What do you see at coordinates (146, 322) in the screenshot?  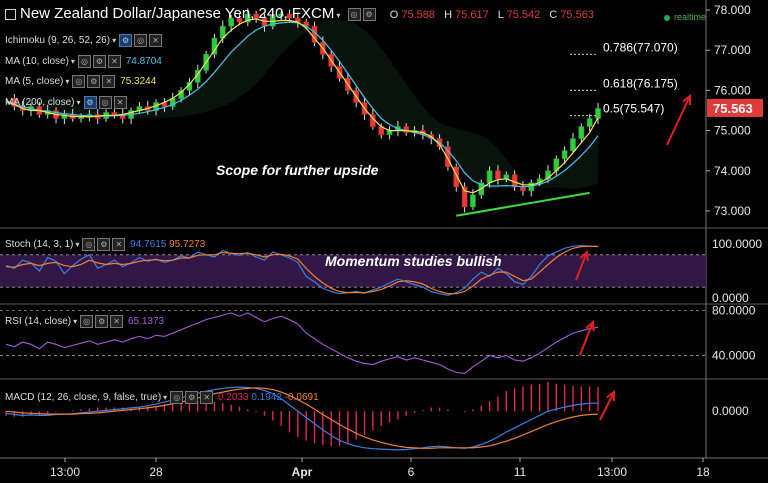 I see `rsi-value: 65.1373` at bounding box center [146, 322].